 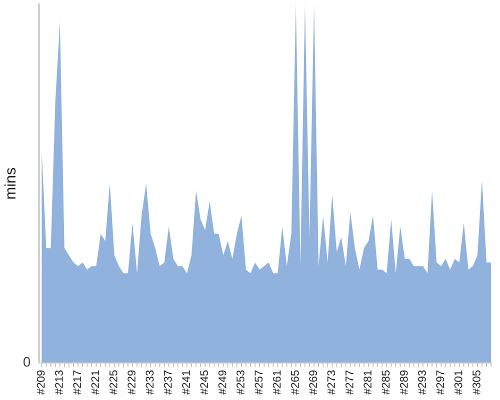 I want to click on x-tick-label: #301, so click(x=458, y=382).